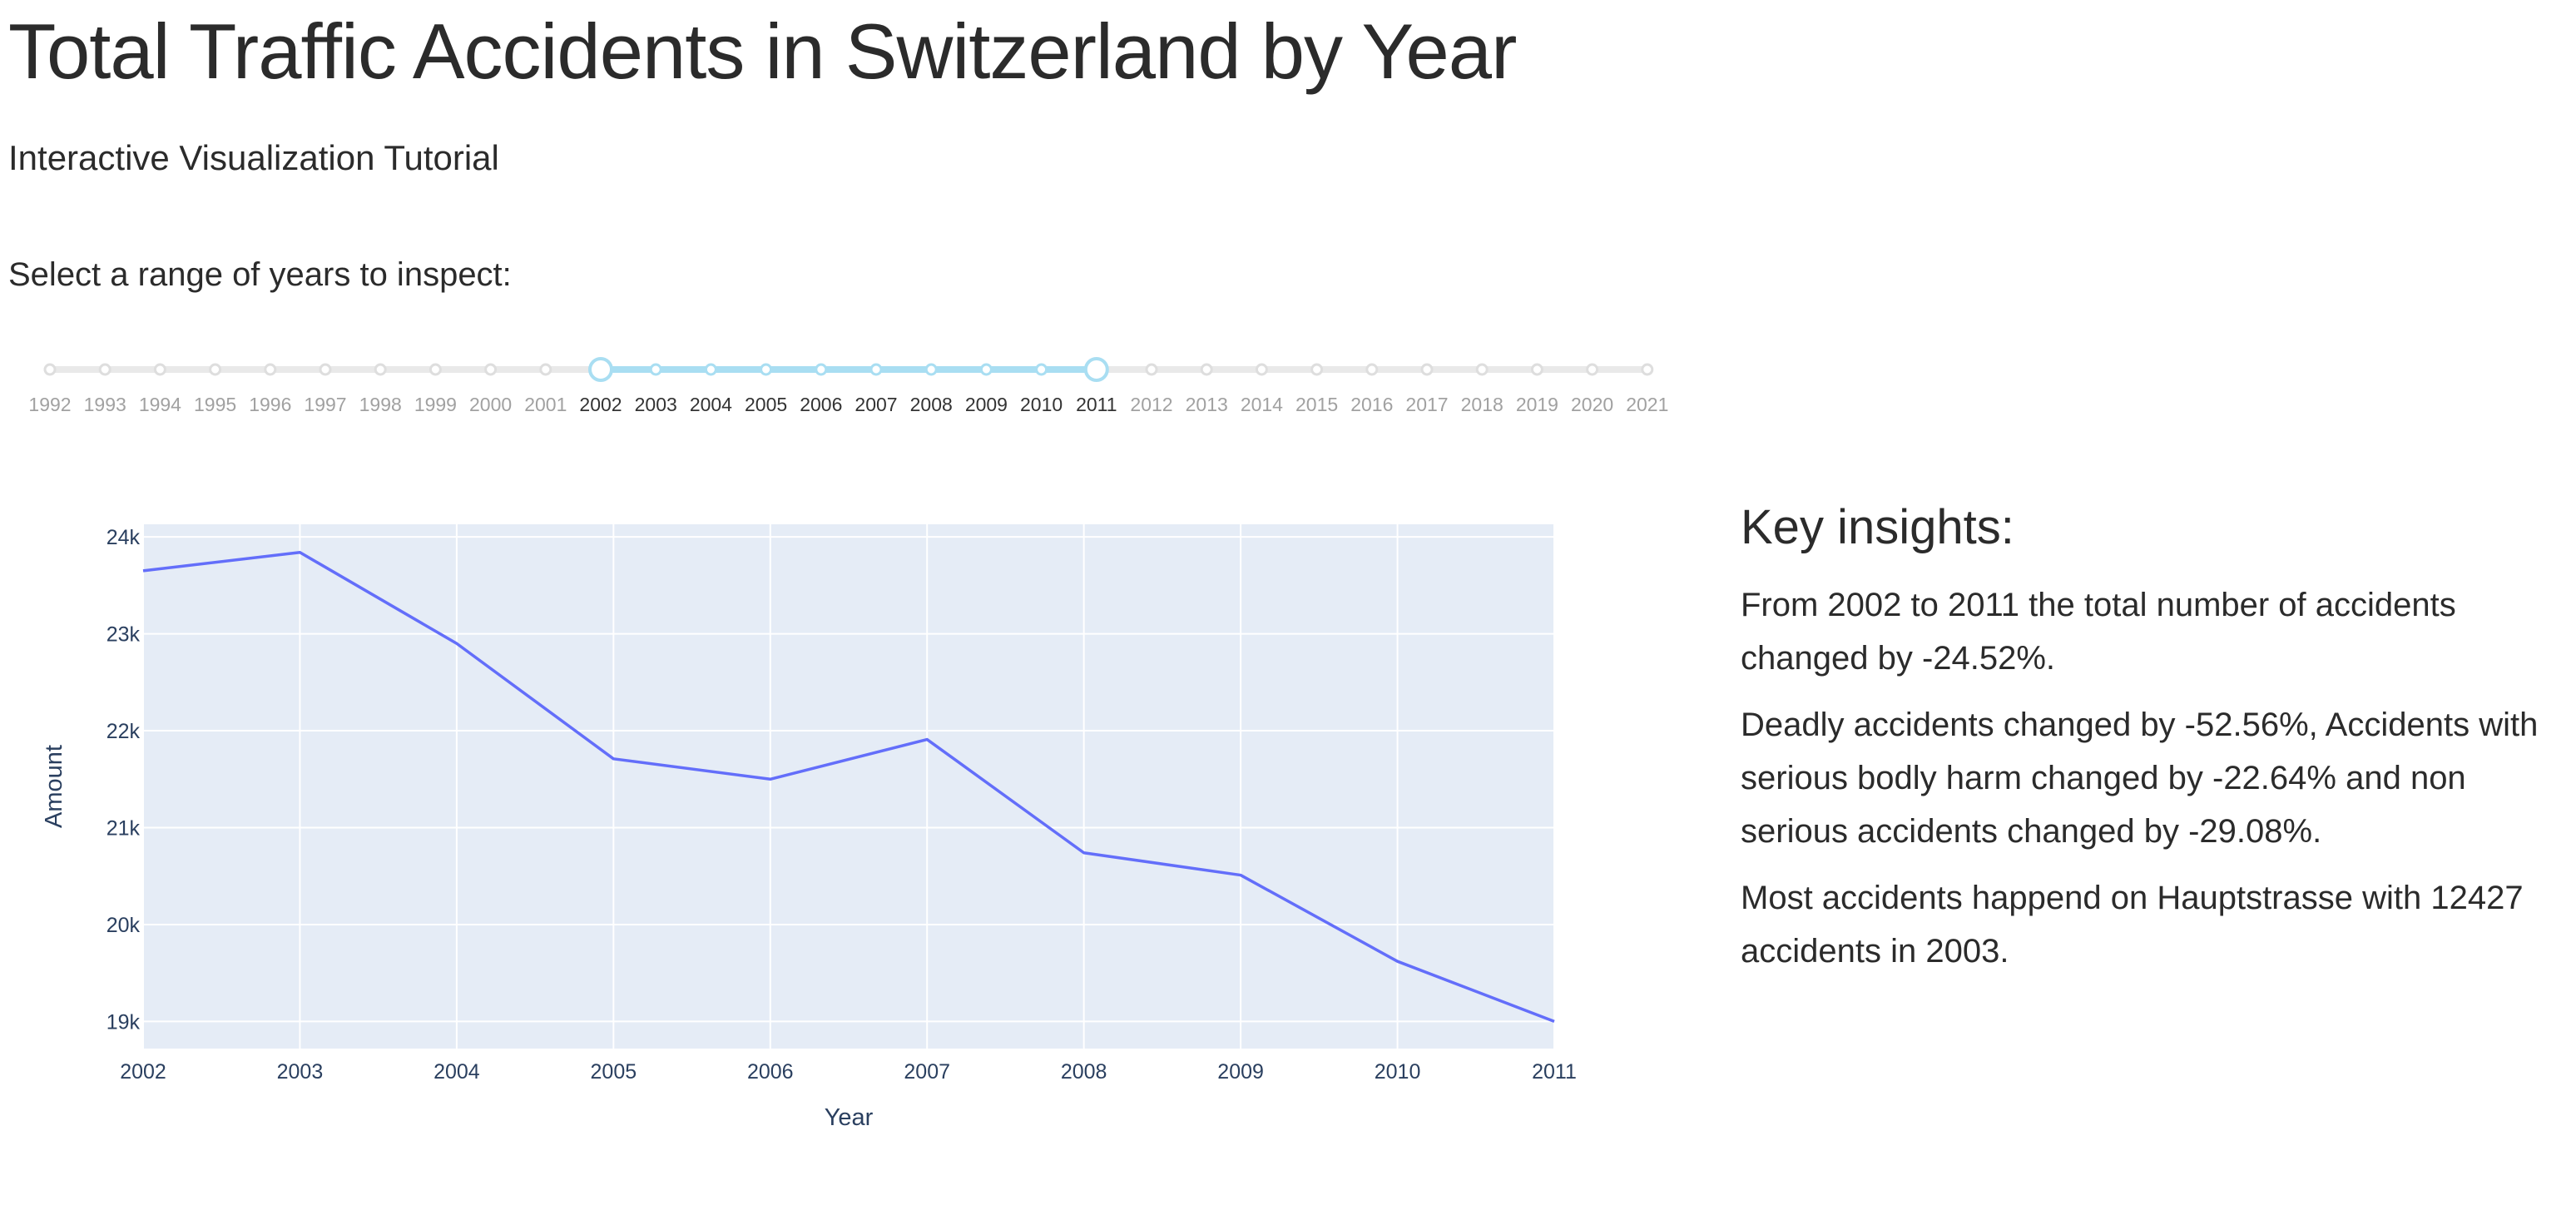 The height and width of the screenshot is (1230, 2576). What do you see at coordinates (160, 404) in the screenshot?
I see `slider-year-label-1994: 1994` at bounding box center [160, 404].